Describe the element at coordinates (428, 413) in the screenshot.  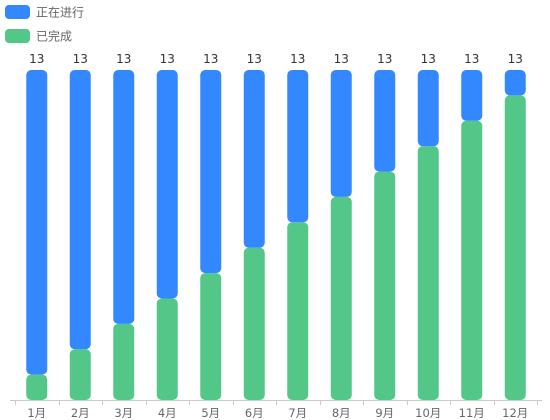
I see `x-tick-label: 10月` at that location.